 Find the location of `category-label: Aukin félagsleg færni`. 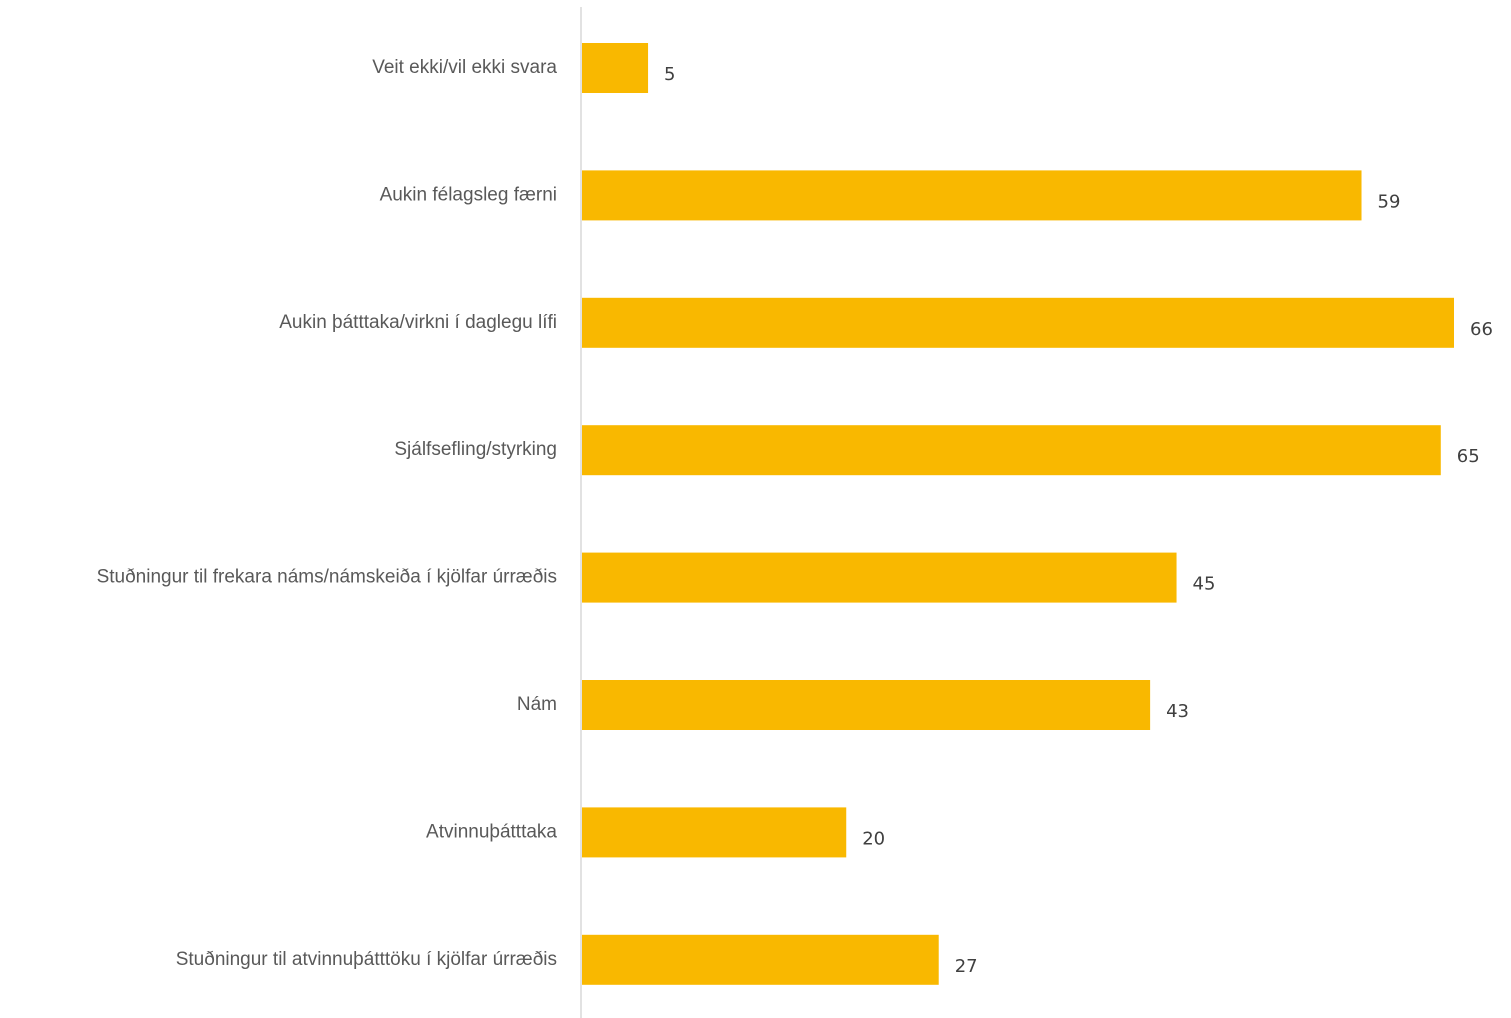

category-label: Aukin félagsleg færni is located at coordinates (468, 194).